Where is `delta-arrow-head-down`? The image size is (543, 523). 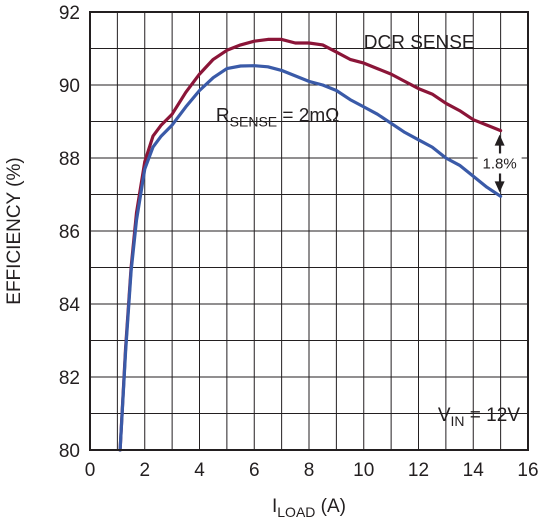 delta-arrow-head-down is located at coordinates (499, 187).